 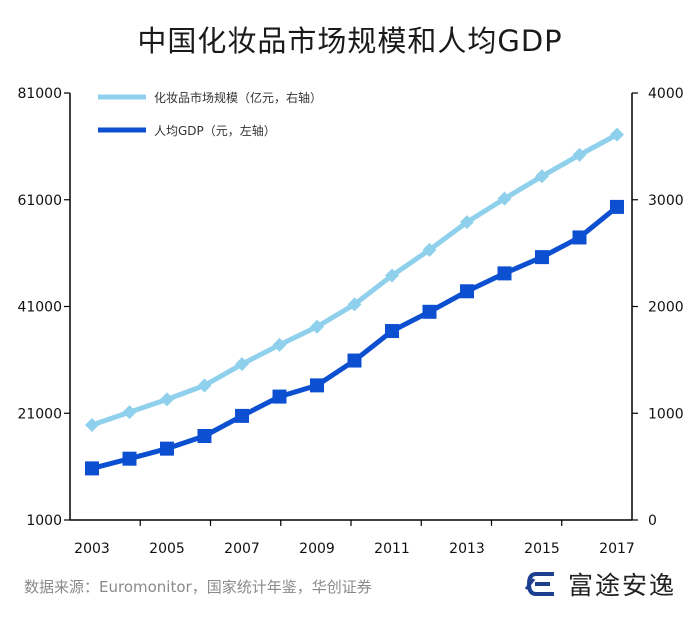 I want to click on left-tick-label: 81000, so click(x=39, y=94).